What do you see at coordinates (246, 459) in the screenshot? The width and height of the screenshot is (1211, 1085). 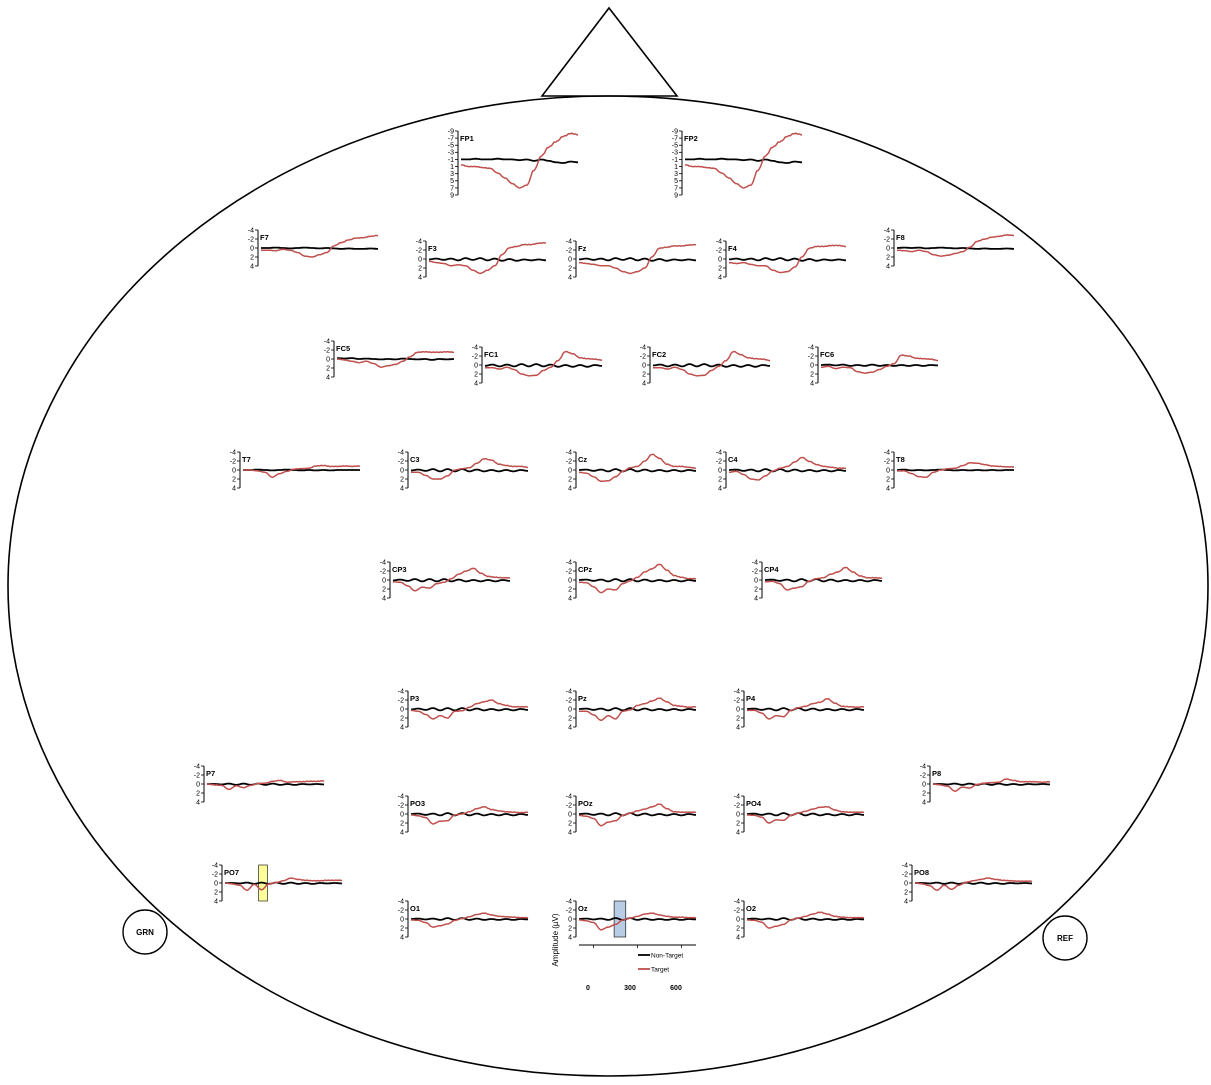 I see `channel-label: T7` at bounding box center [246, 459].